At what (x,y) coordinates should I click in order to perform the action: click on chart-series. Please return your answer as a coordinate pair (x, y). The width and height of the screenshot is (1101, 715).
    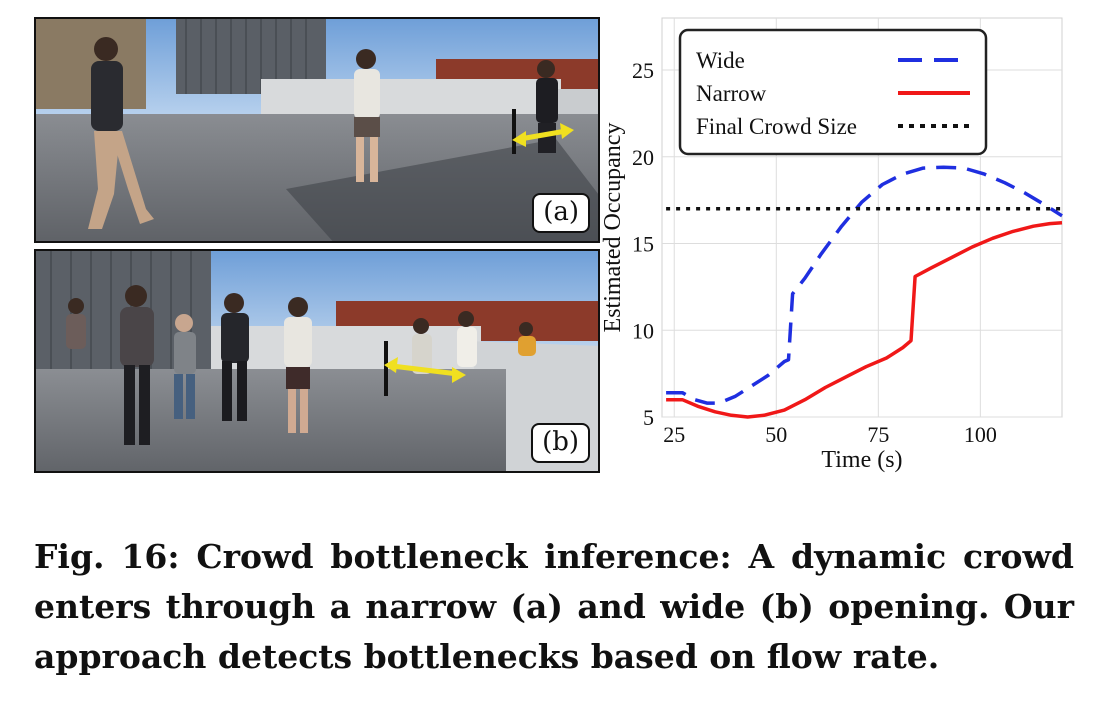
    Looking at the image, I should click on (864, 292).